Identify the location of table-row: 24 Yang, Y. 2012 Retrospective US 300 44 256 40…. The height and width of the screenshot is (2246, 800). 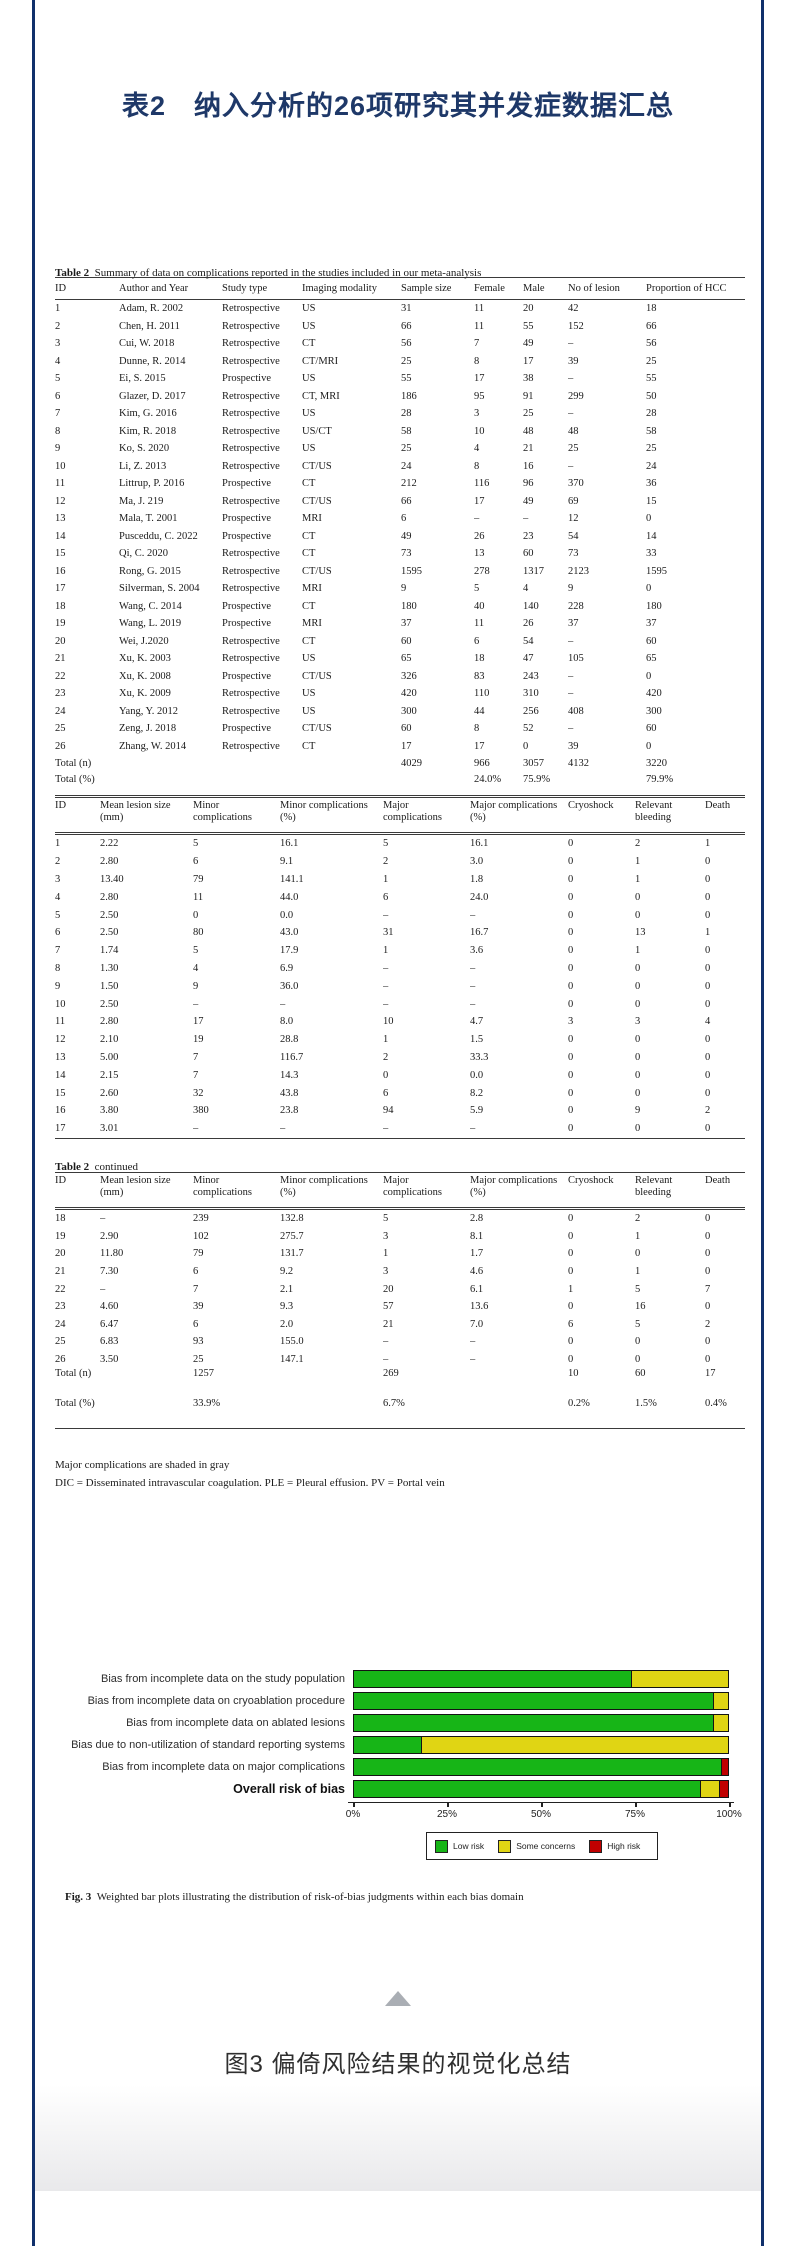
(400, 712).